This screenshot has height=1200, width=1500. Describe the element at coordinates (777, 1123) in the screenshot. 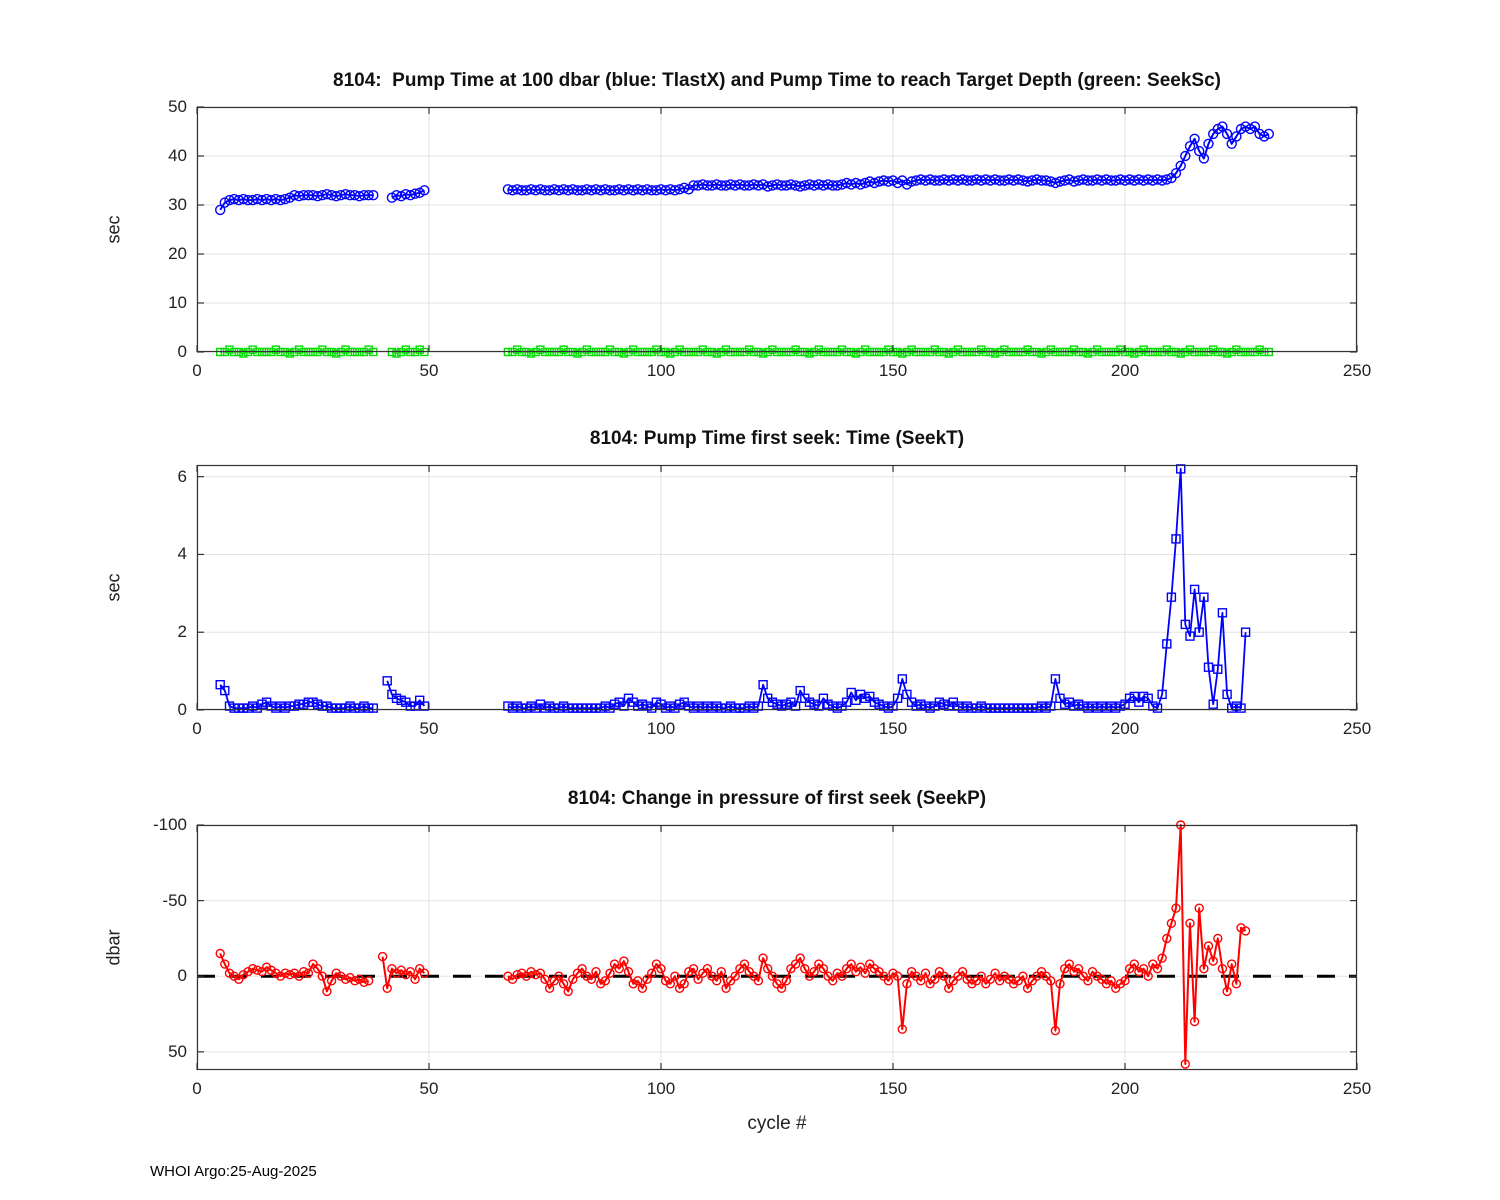

I see `x-axis-label: cycle #` at that location.